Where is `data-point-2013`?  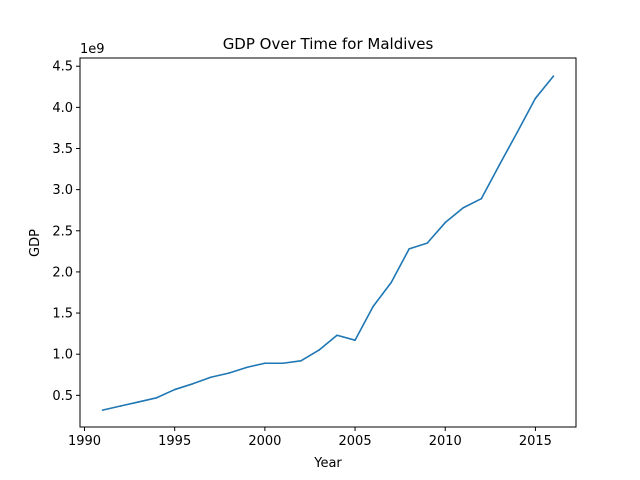 data-point-2013 is located at coordinates (499, 165).